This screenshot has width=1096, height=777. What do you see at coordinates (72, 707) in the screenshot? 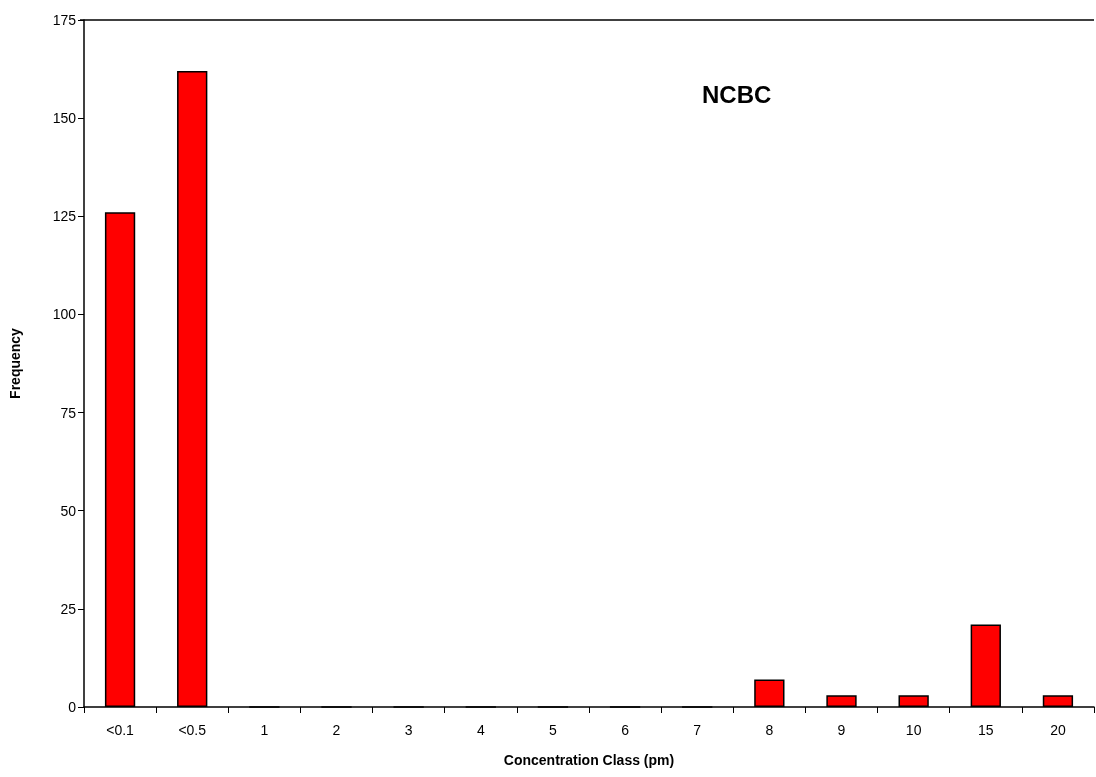
I see `y-tick-label: 0` at bounding box center [72, 707].